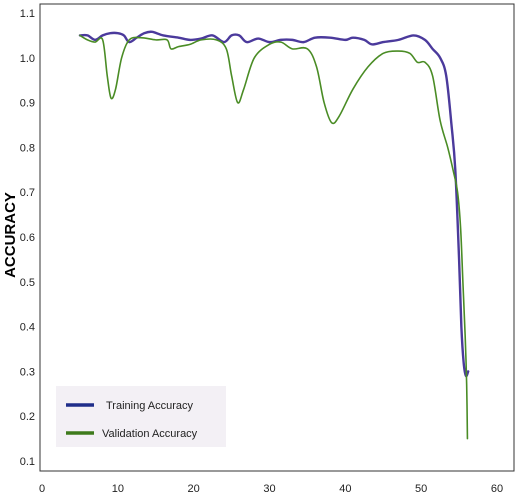 The height and width of the screenshot is (500, 520). I want to click on legend-label-validation: Validation Accuracy, so click(150, 434).